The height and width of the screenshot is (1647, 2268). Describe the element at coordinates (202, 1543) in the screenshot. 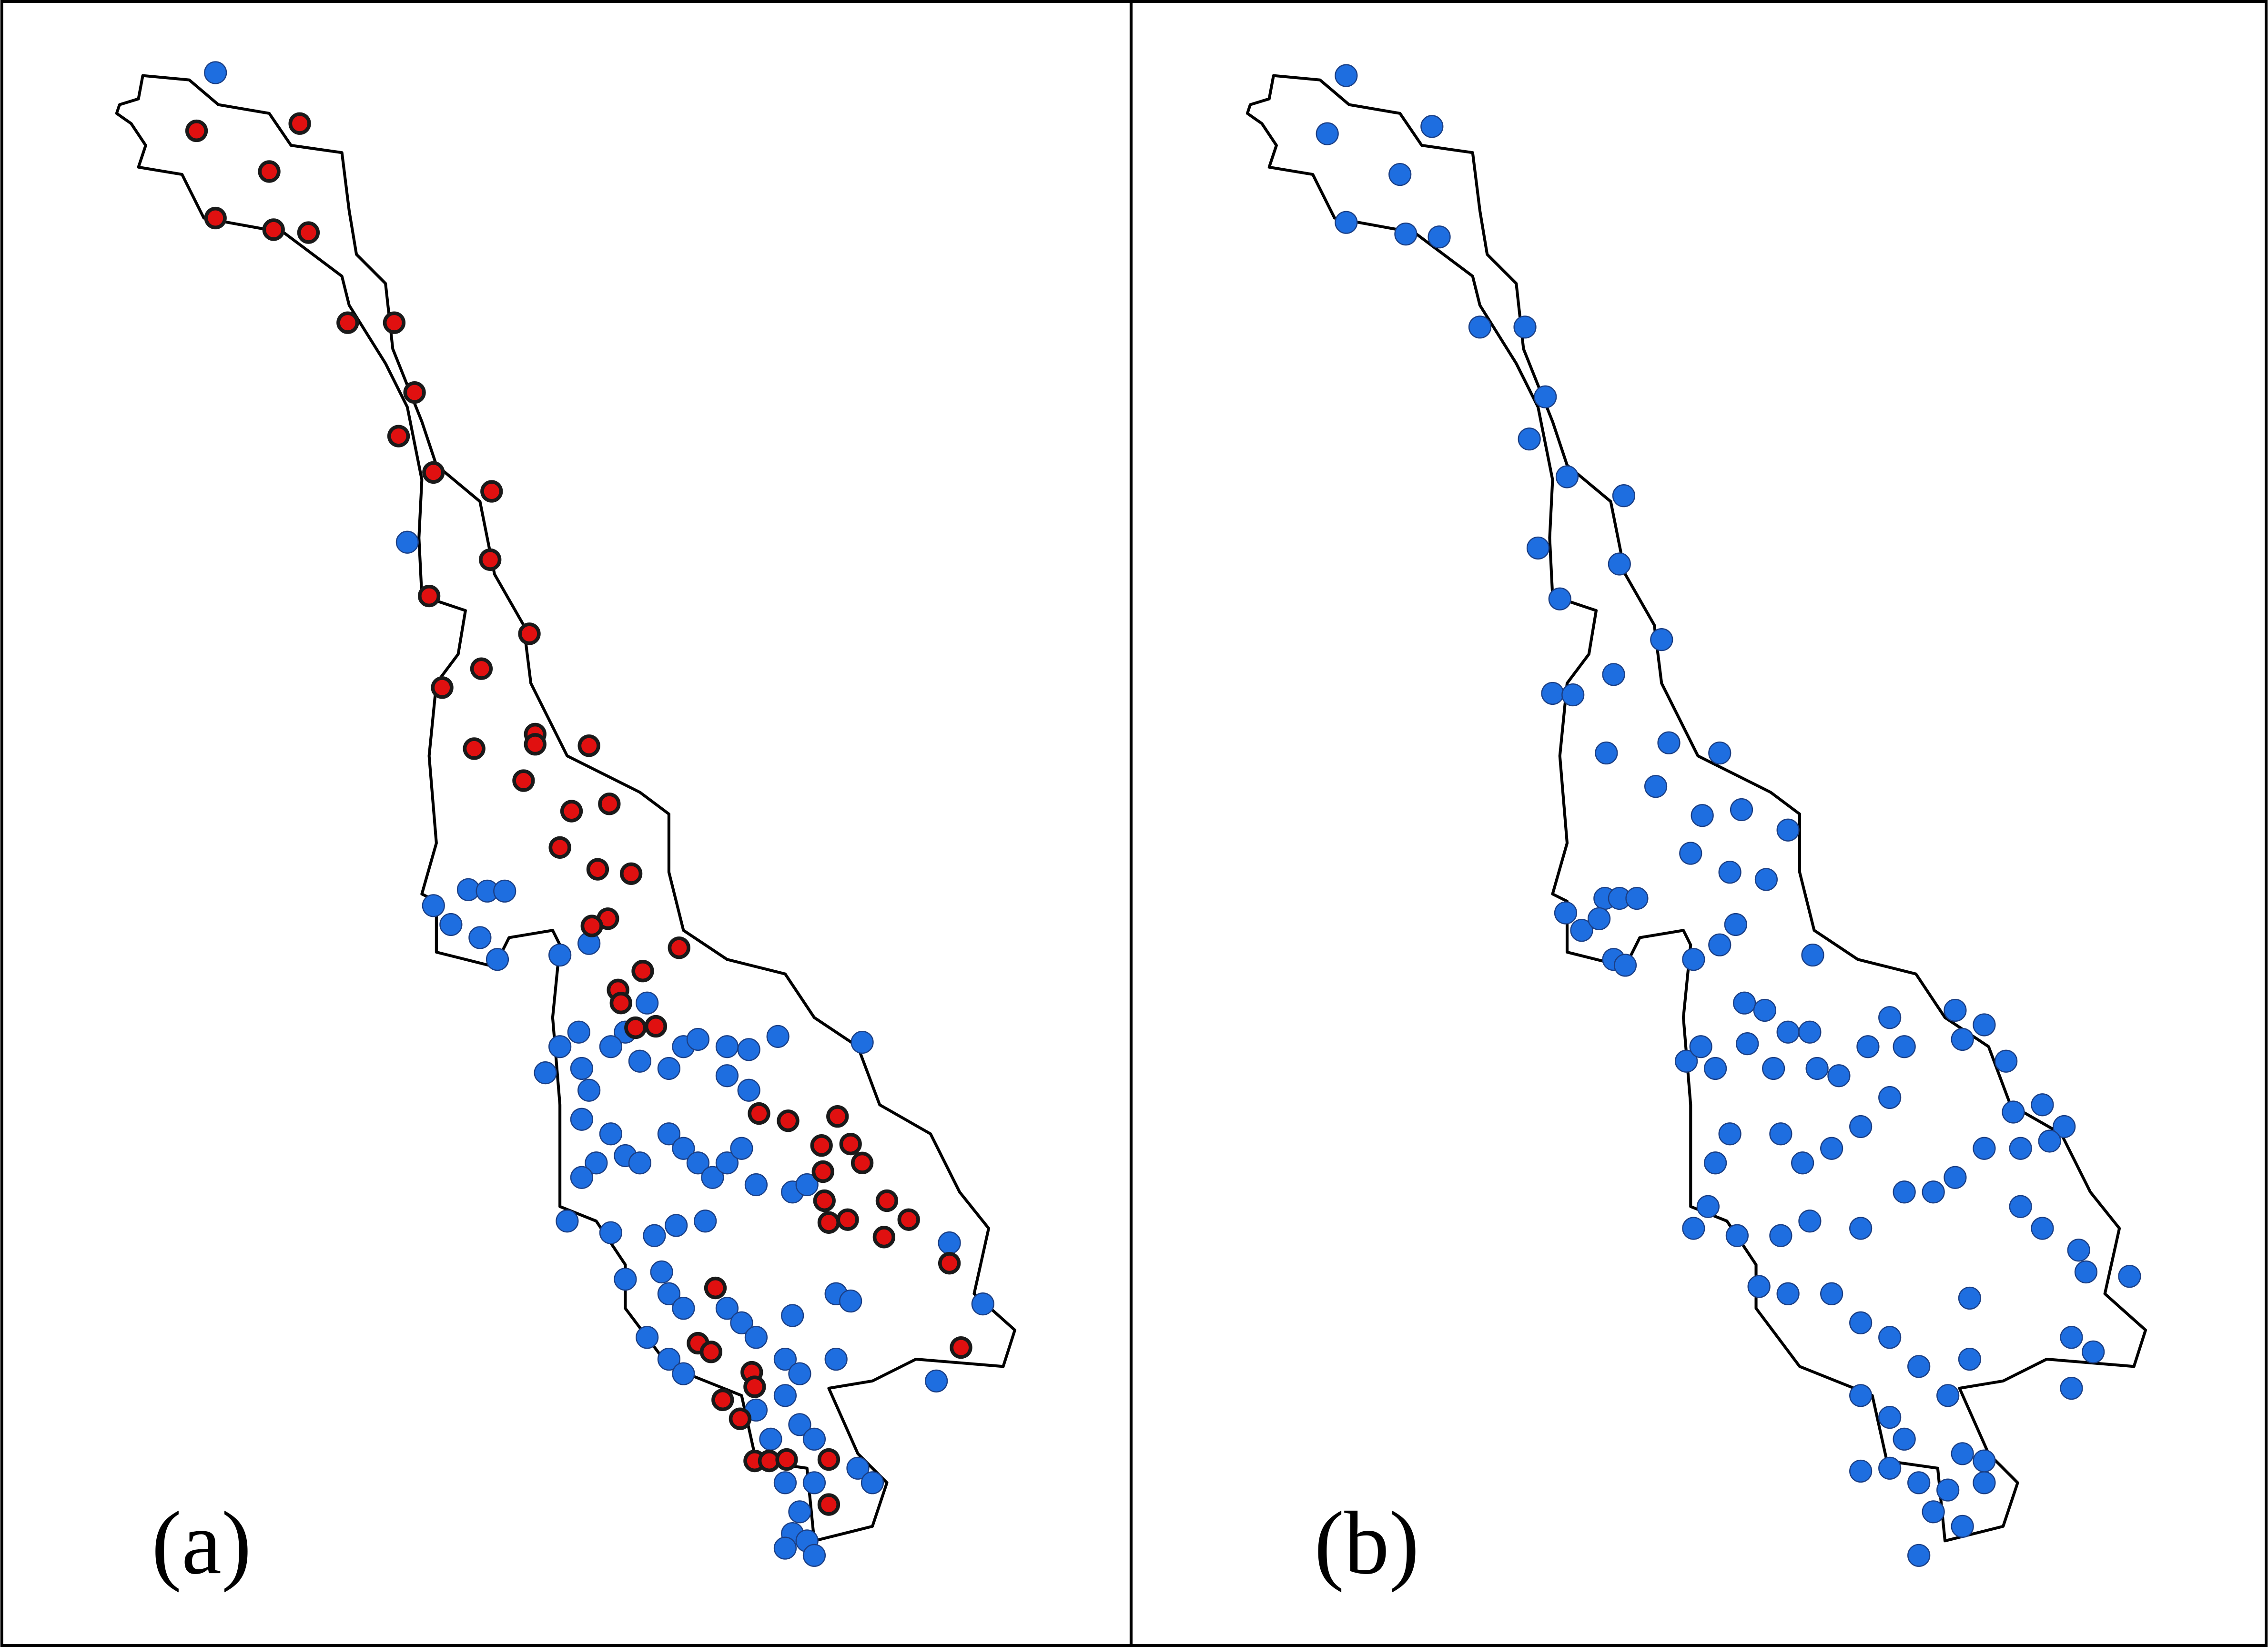

I see `panel-label: (a)` at that location.